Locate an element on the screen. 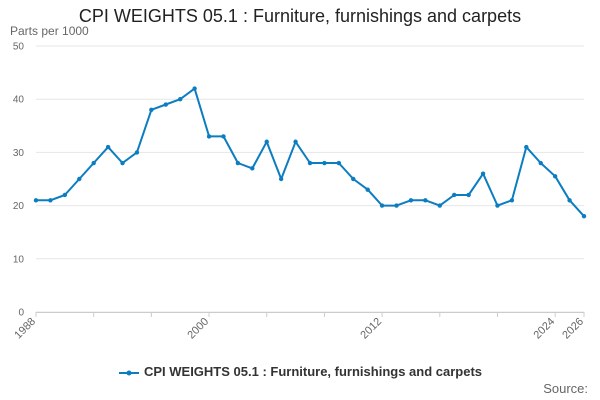  x-axis: 1988 2000 2012 2024 2026 is located at coordinates (299, 326).